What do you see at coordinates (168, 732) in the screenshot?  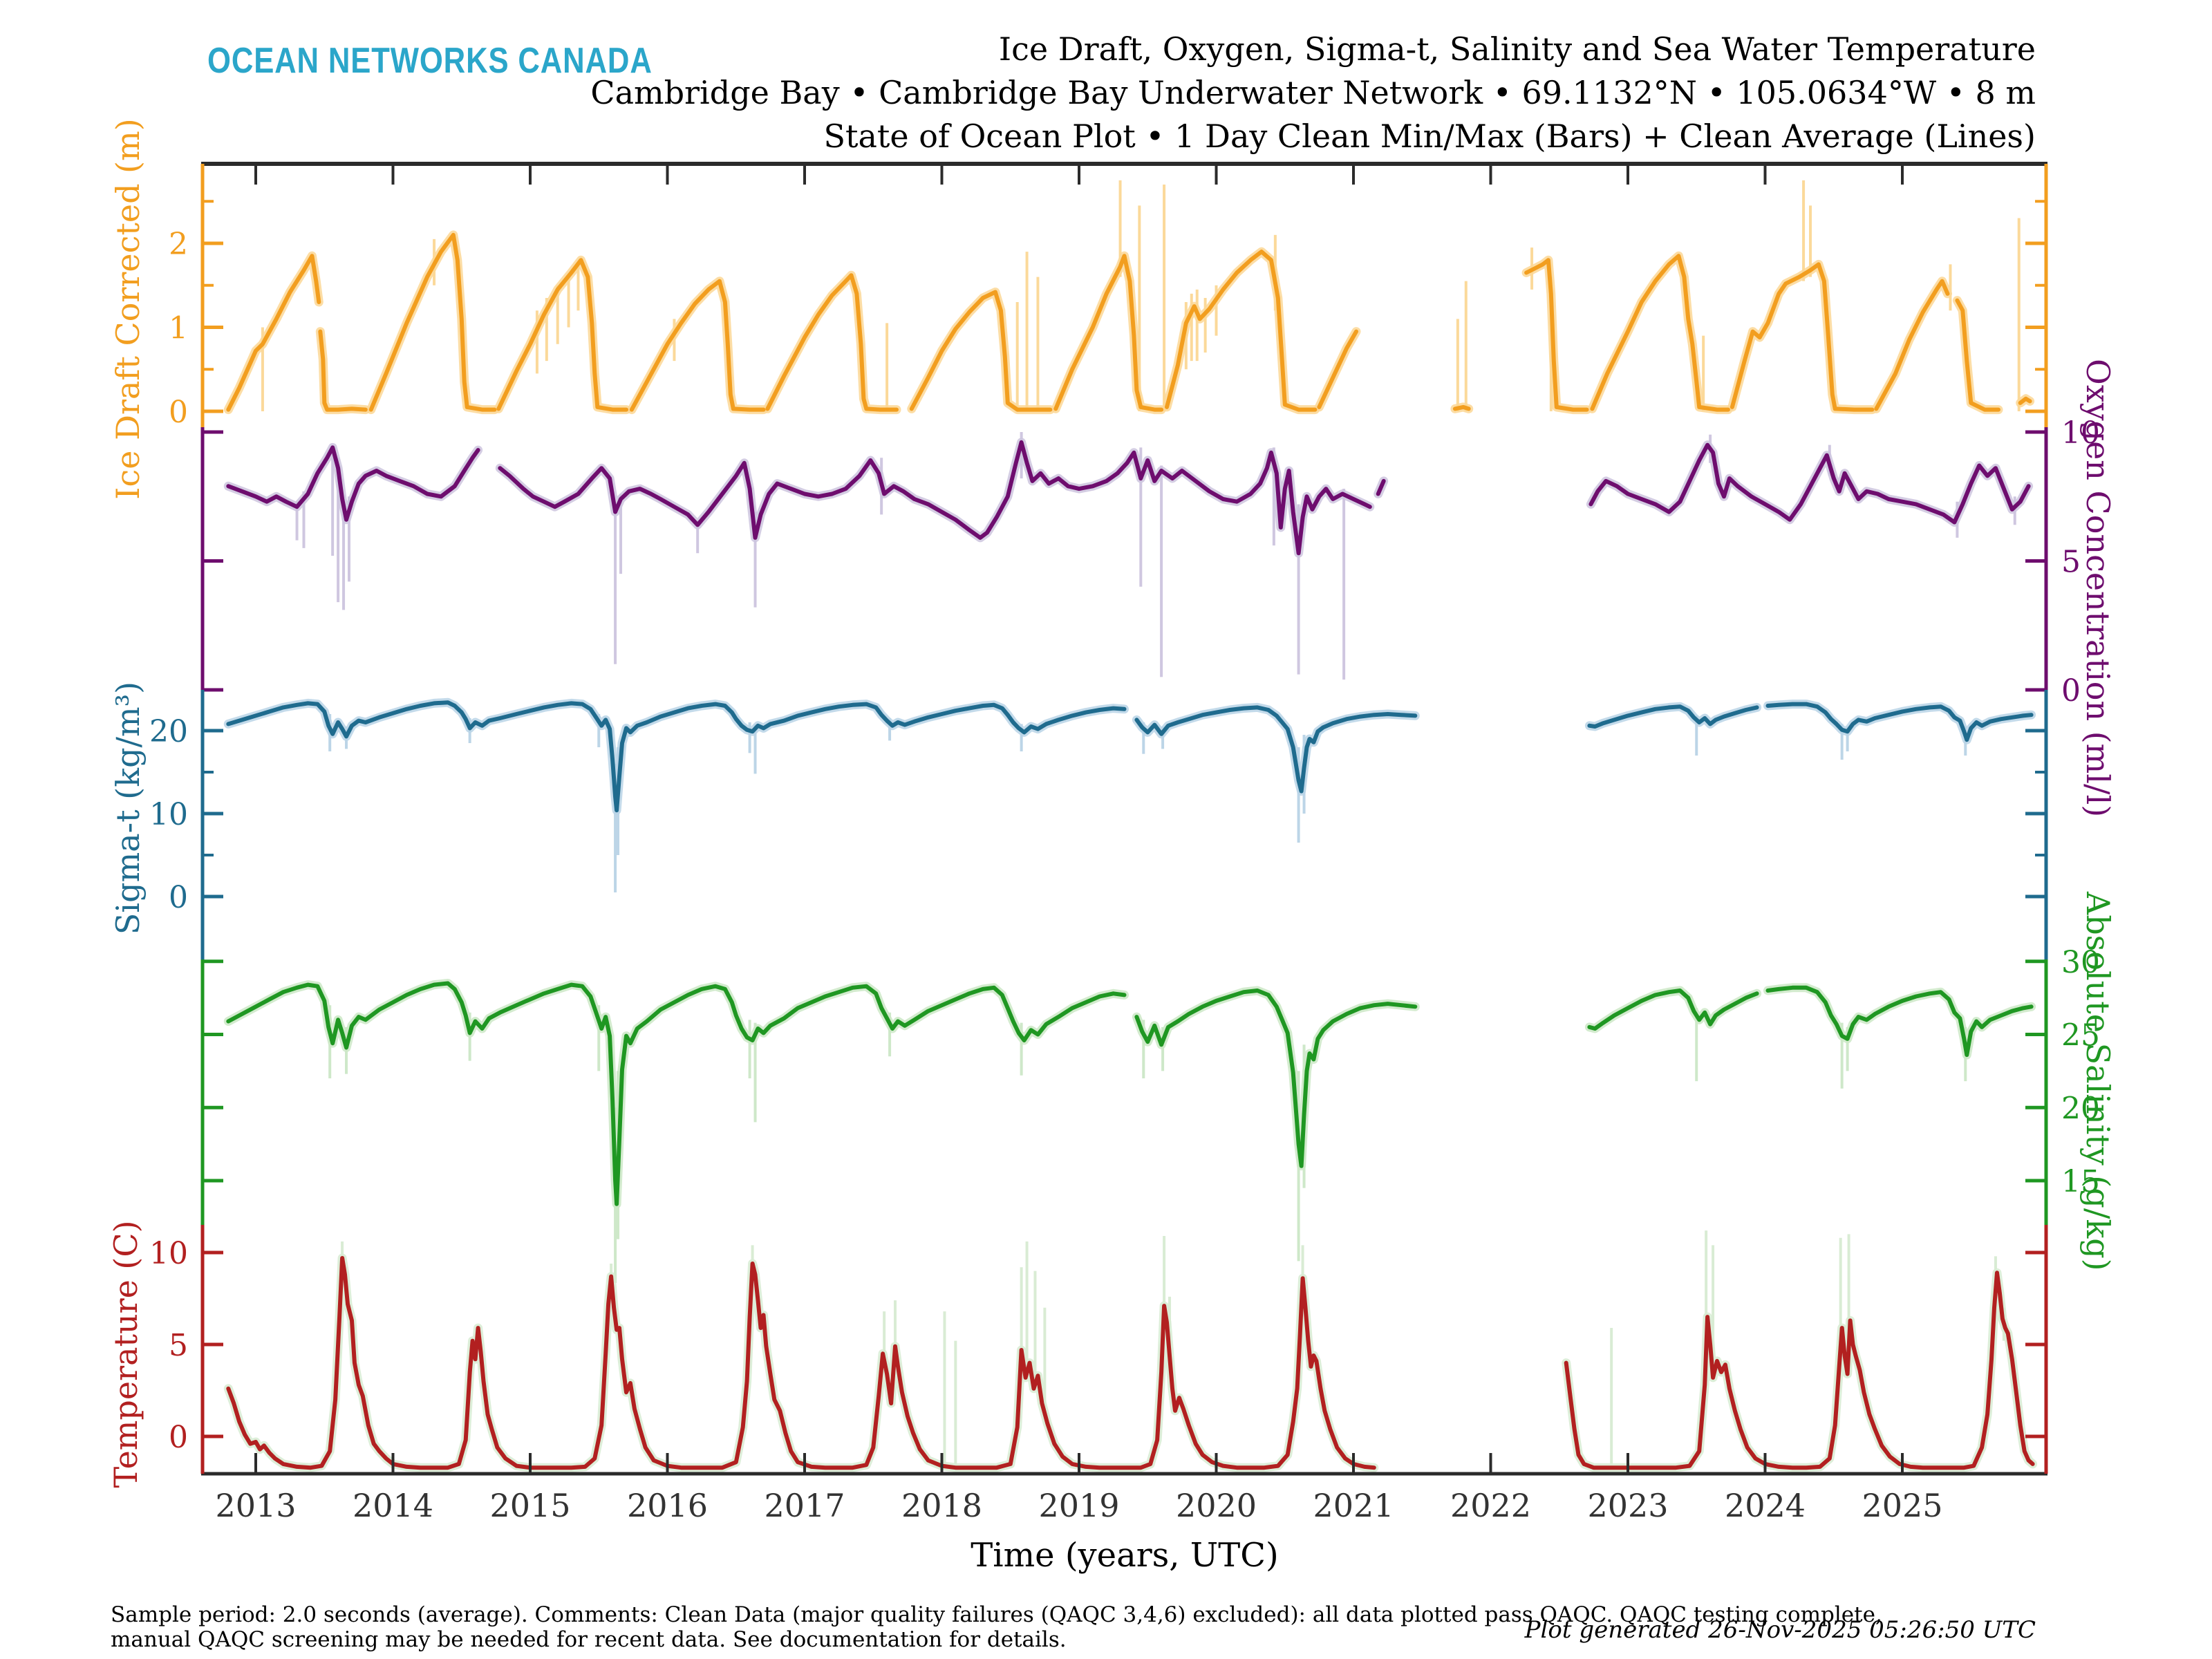 I see `sigma_t-tick-label: 20` at bounding box center [168, 732].